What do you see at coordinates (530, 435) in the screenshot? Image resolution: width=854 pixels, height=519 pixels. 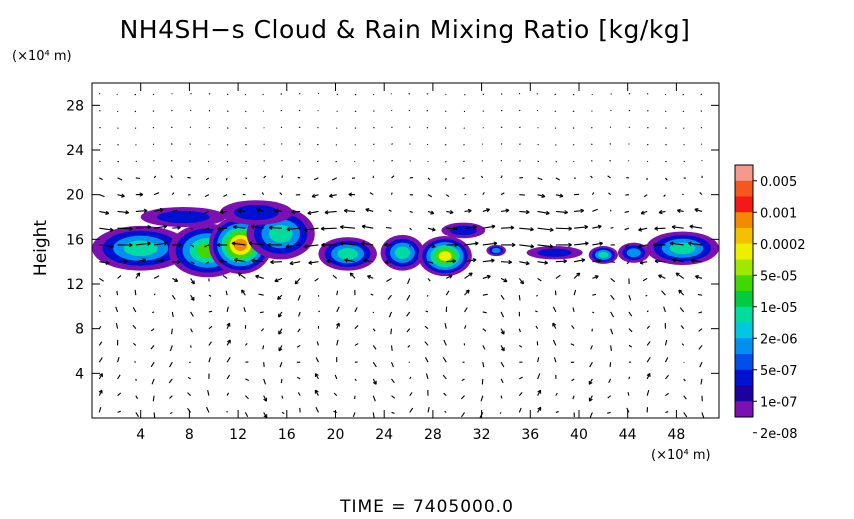 I see `x-tick-label: 36` at bounding box center [530, 435].